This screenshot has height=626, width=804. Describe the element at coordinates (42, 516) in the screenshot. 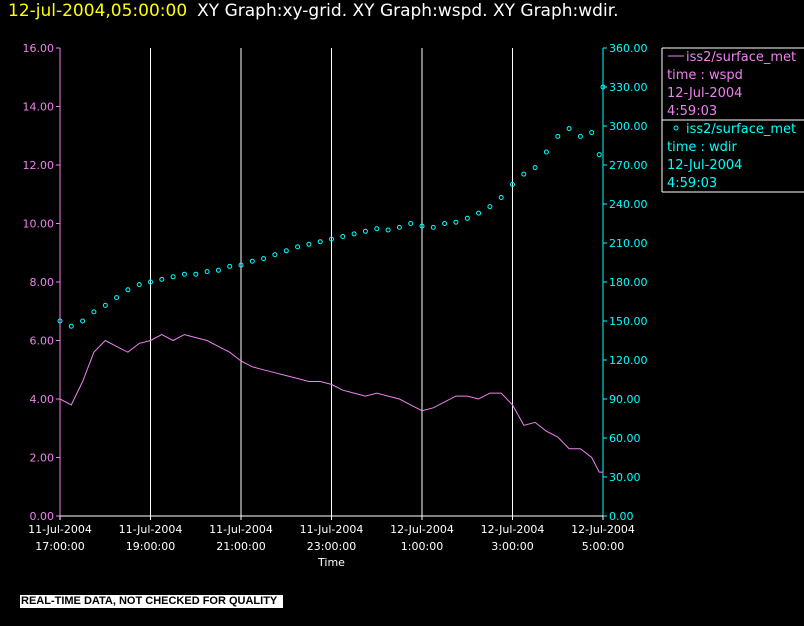

I see `left-axis-tick-label: 0.00` at that location.